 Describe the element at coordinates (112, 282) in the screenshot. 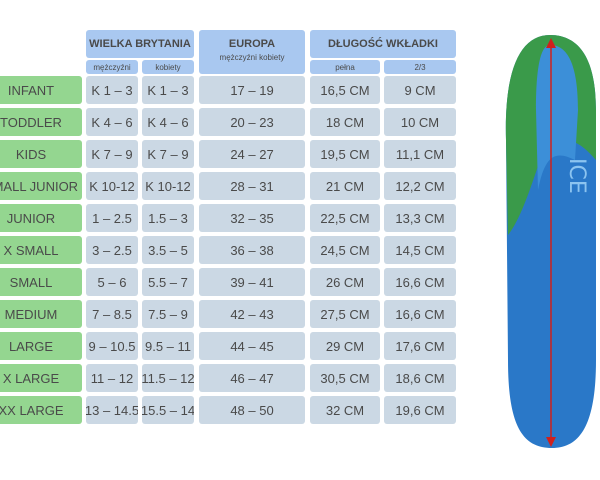

I see `size-value: 5 – 6` at that location.